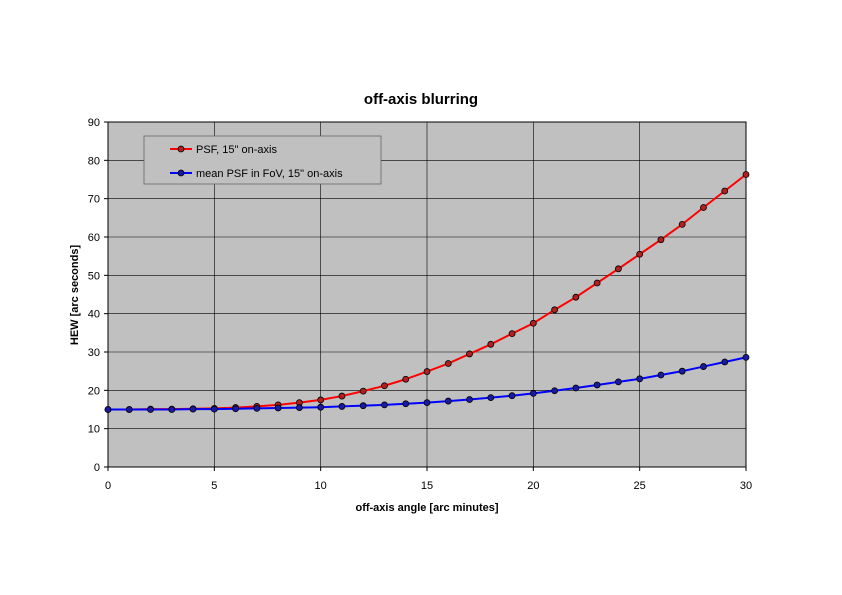 The width and height of the screenshot is (842, 595). I want to click on y-tick-label: 70, so click(94, 200).